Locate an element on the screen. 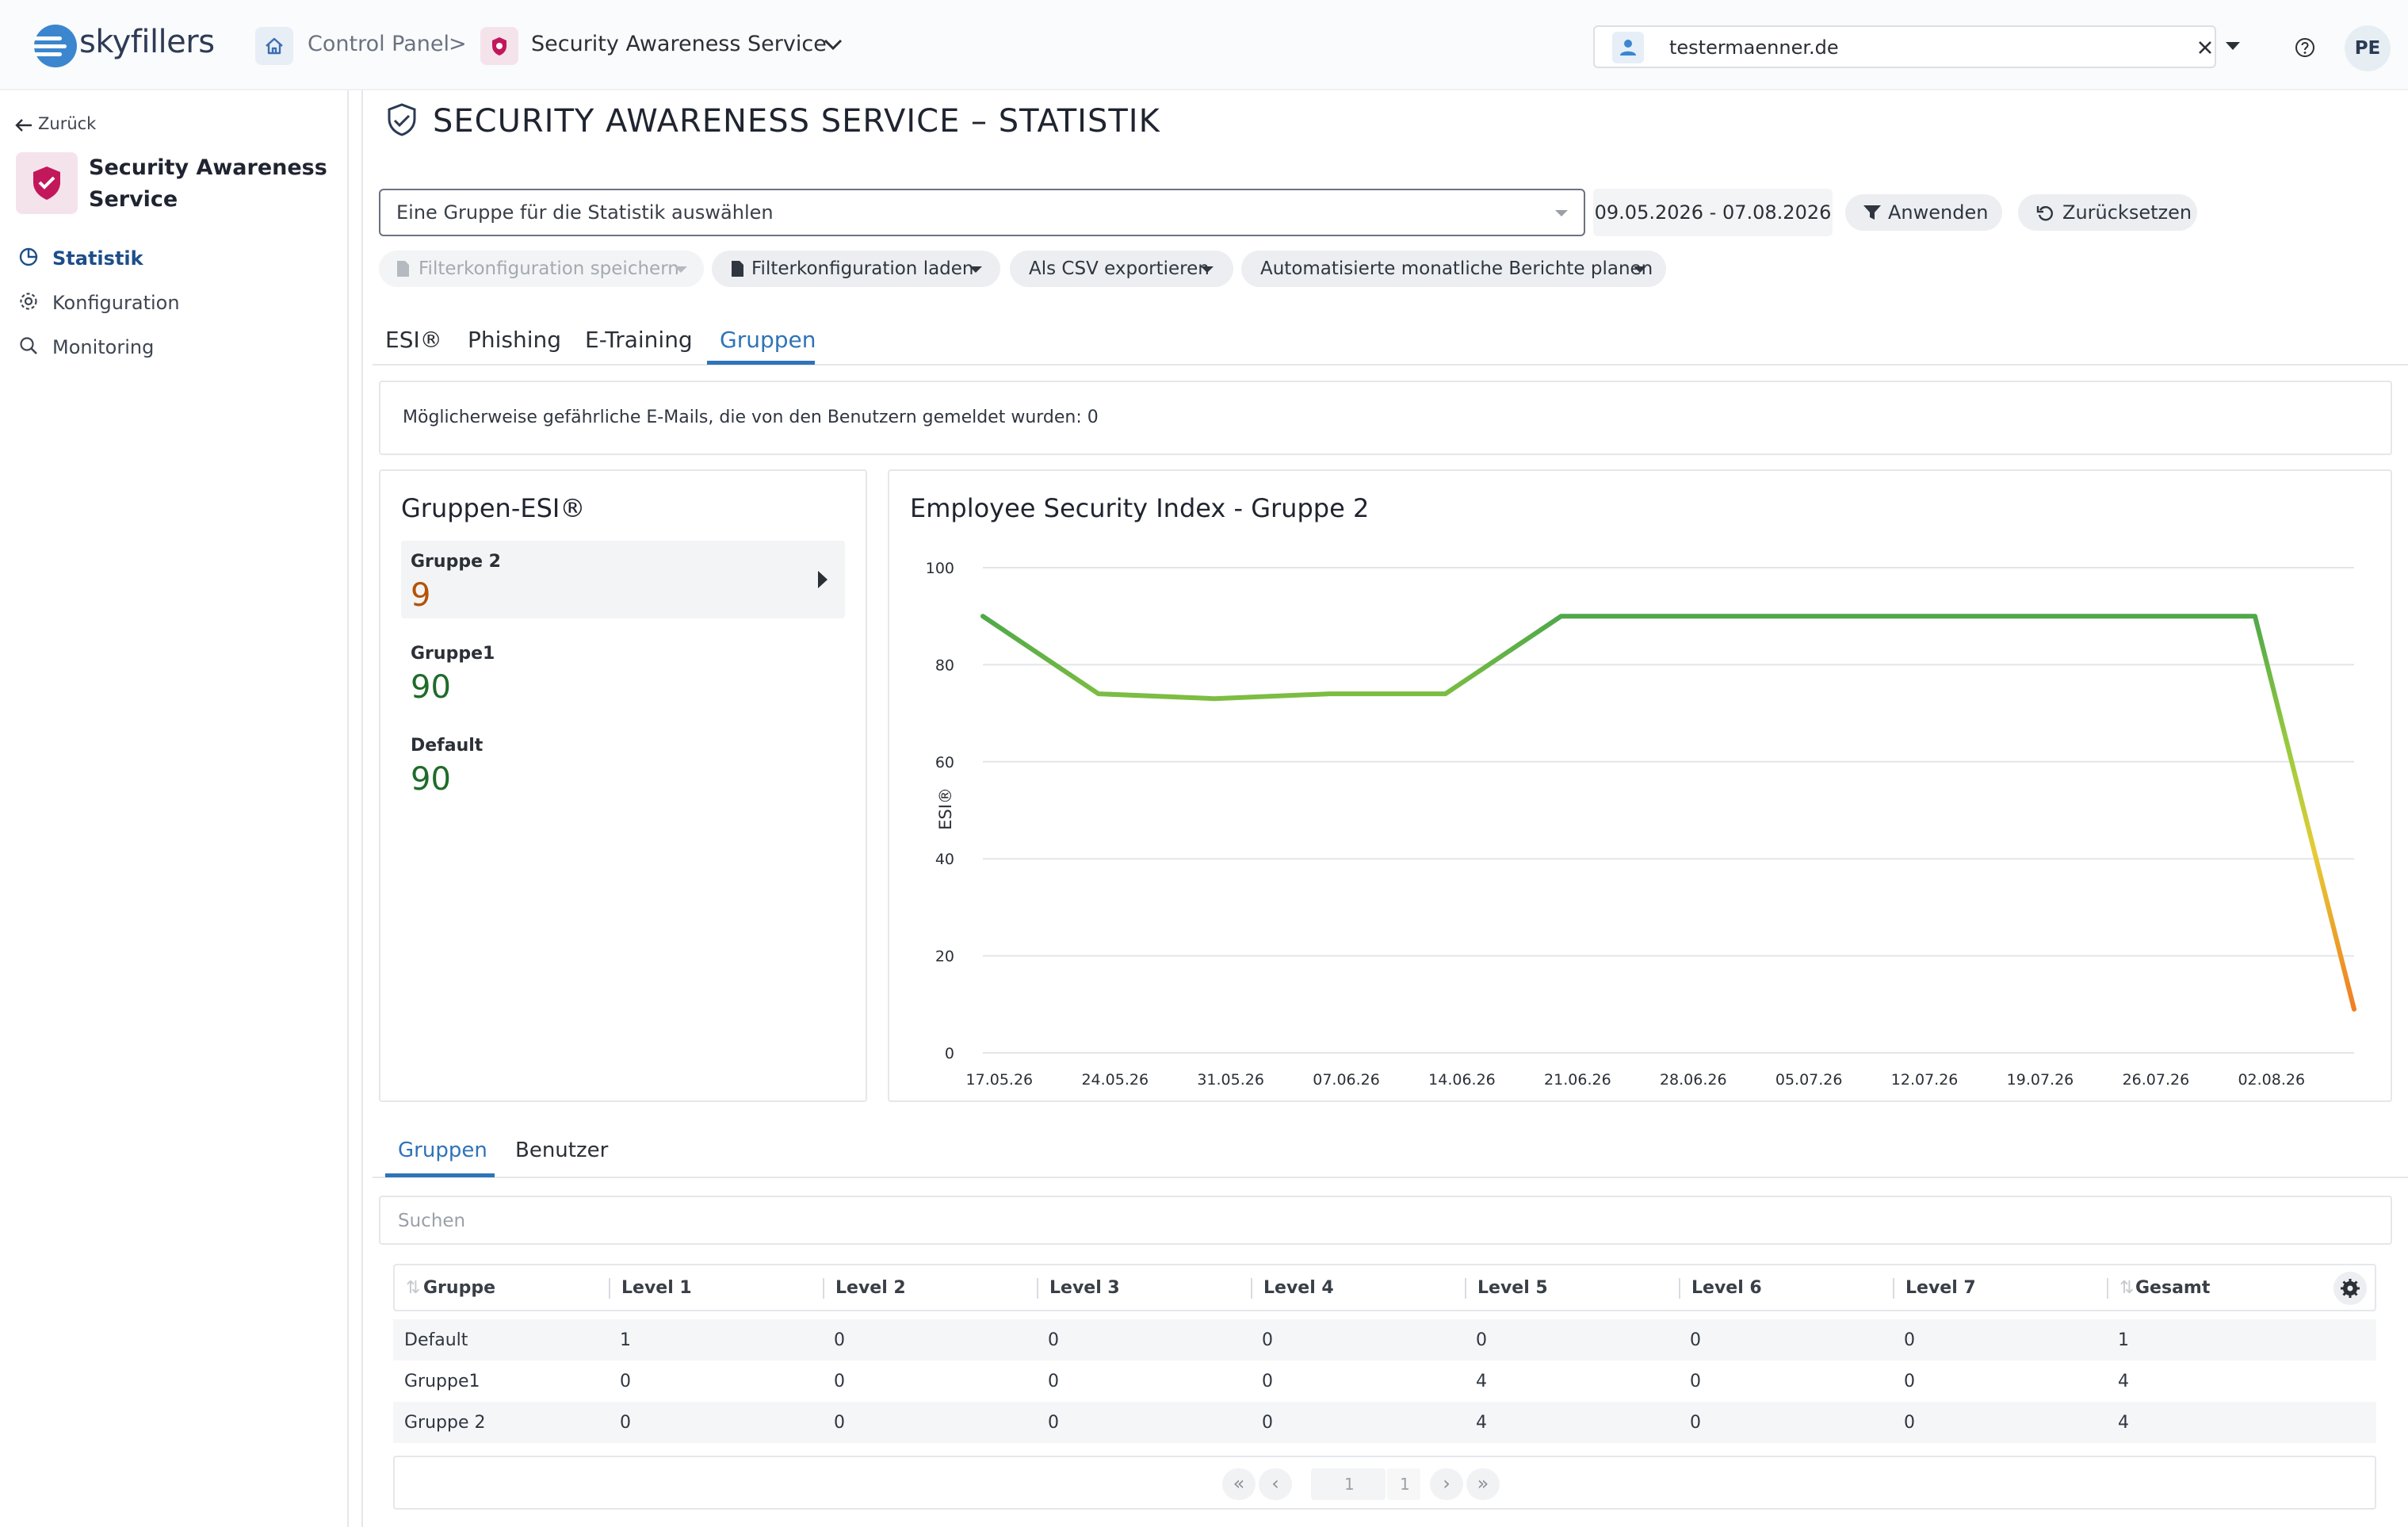  tab-bottom-gruppen: Gruppen is located at coordinates (442, 1150).